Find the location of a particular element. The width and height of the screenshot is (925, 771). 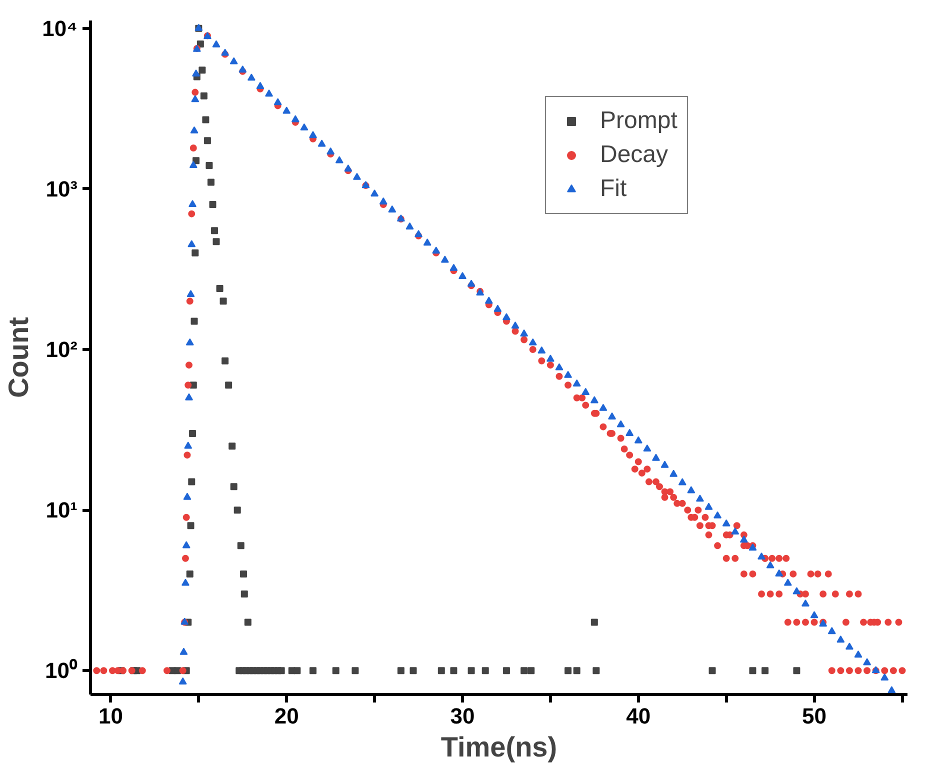

x-tick-label: 50 is located at coordinates (814, 716).